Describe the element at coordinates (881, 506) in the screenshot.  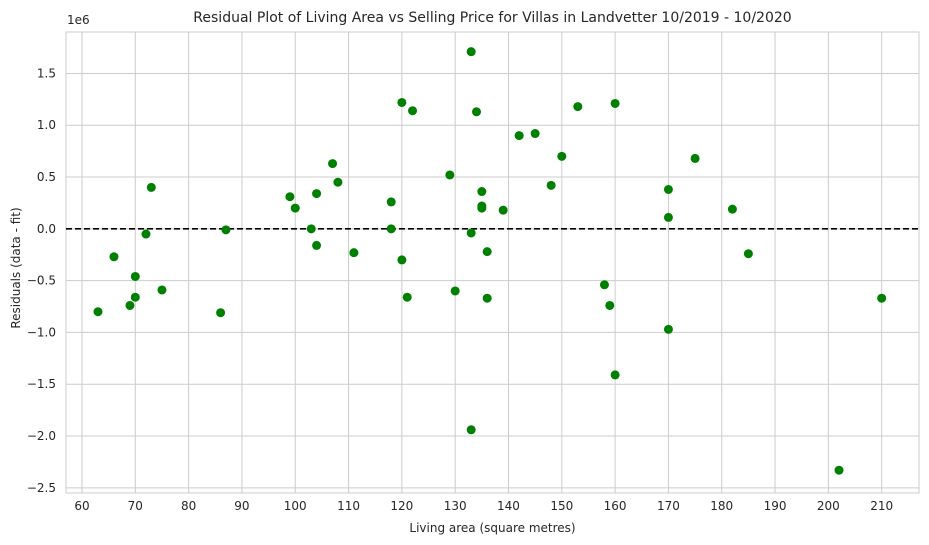
I see `x-tick-label: 210` at that location.